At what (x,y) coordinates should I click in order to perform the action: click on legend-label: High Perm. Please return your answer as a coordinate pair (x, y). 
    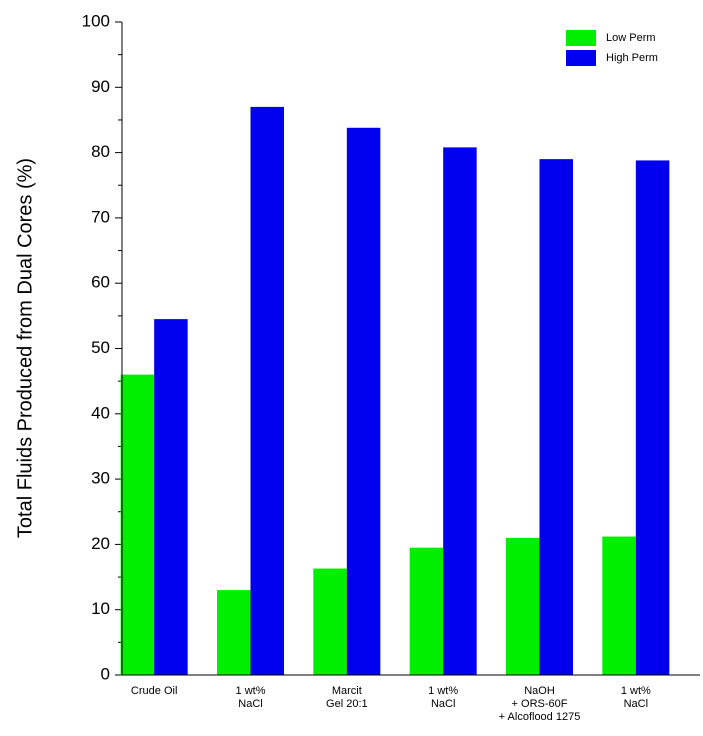
    Looking at the image, I should click on (632, 58).